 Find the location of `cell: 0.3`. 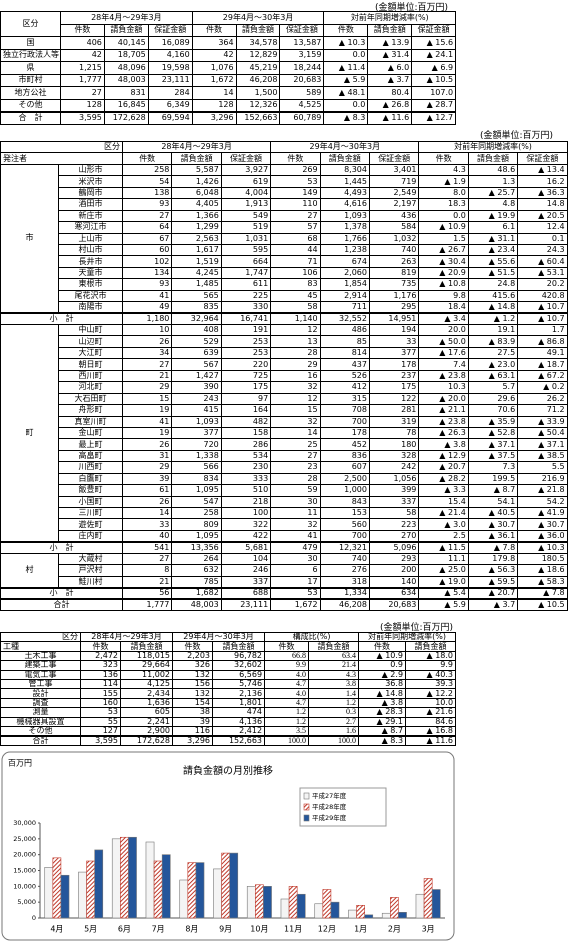

cell: 0.3 is located at coordinates (334, 712).